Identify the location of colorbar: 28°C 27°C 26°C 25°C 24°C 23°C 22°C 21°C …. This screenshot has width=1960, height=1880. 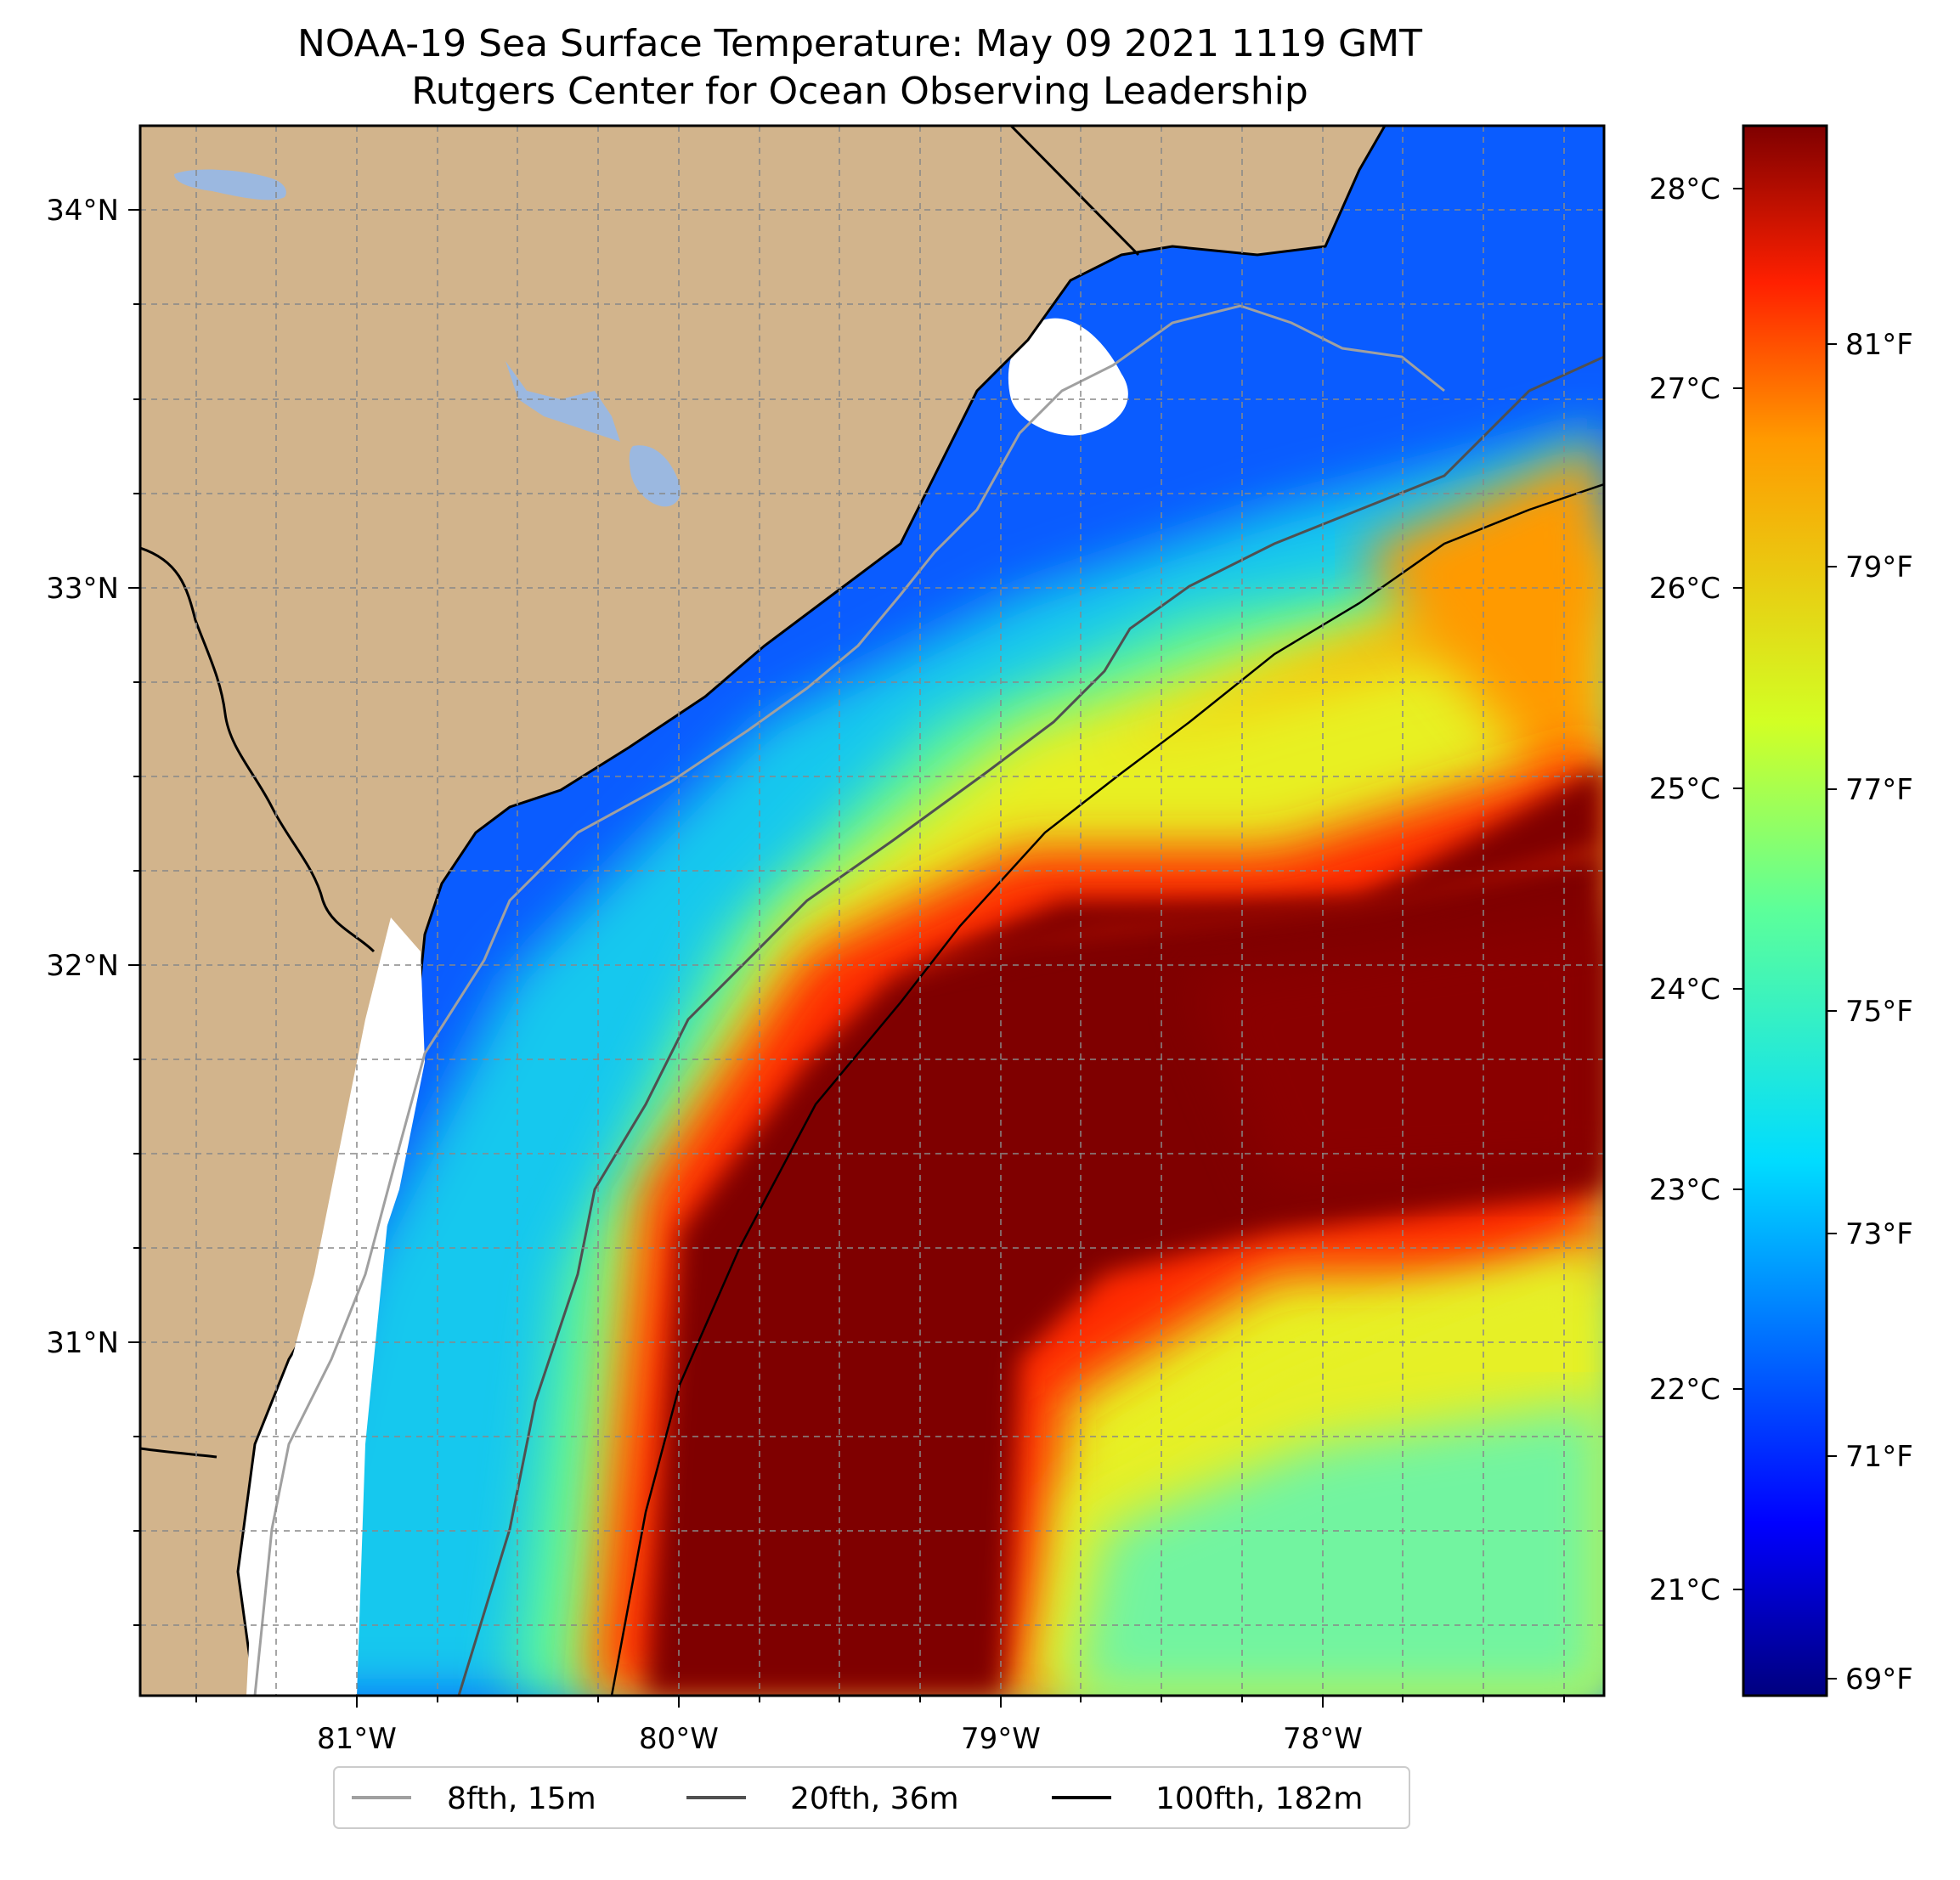
(1781, 911).